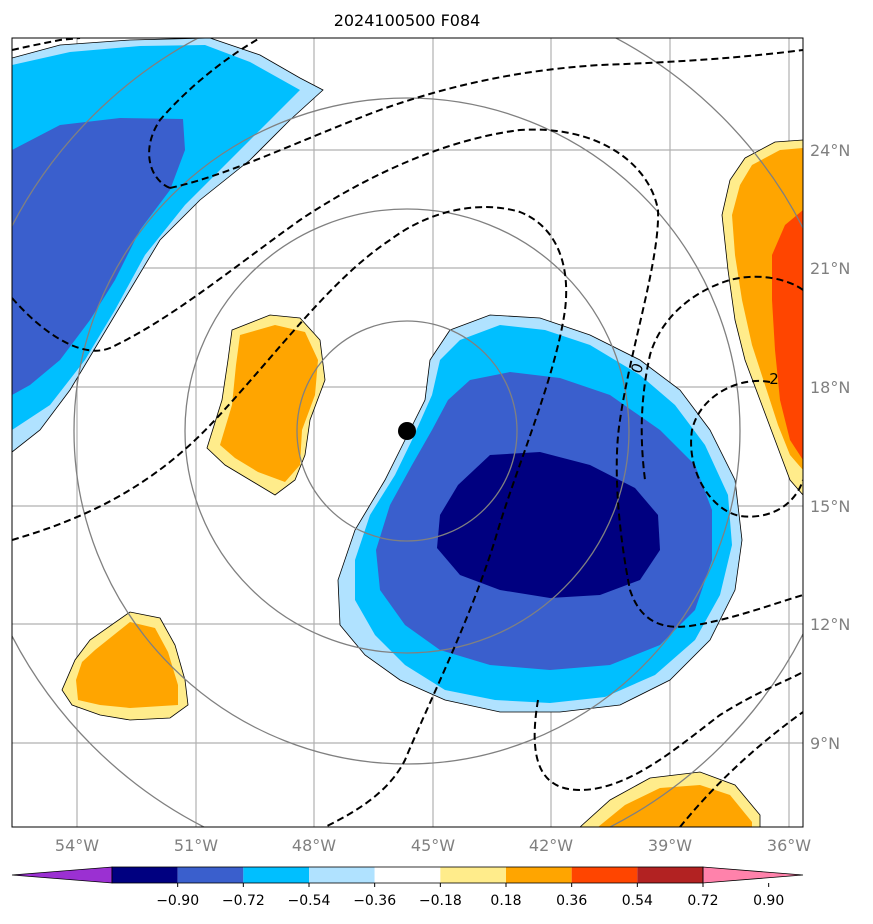 The width and height of the screenshot is (873, 924). Describe the element at coordinates (825, 743) in the screenshot. I see `lat-tick-label: 9°N` at that location.